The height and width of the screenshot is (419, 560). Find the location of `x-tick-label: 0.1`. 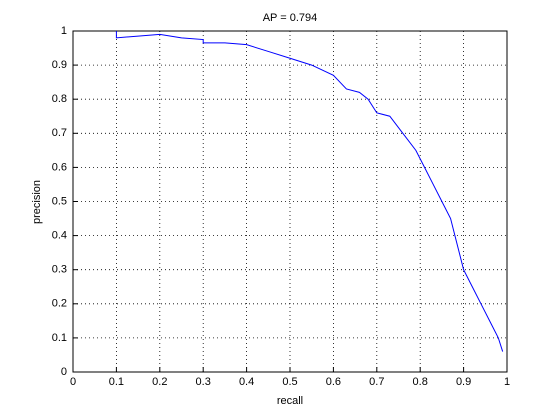

x-tick-label: 0.1 is located at coordinates (116, 382).